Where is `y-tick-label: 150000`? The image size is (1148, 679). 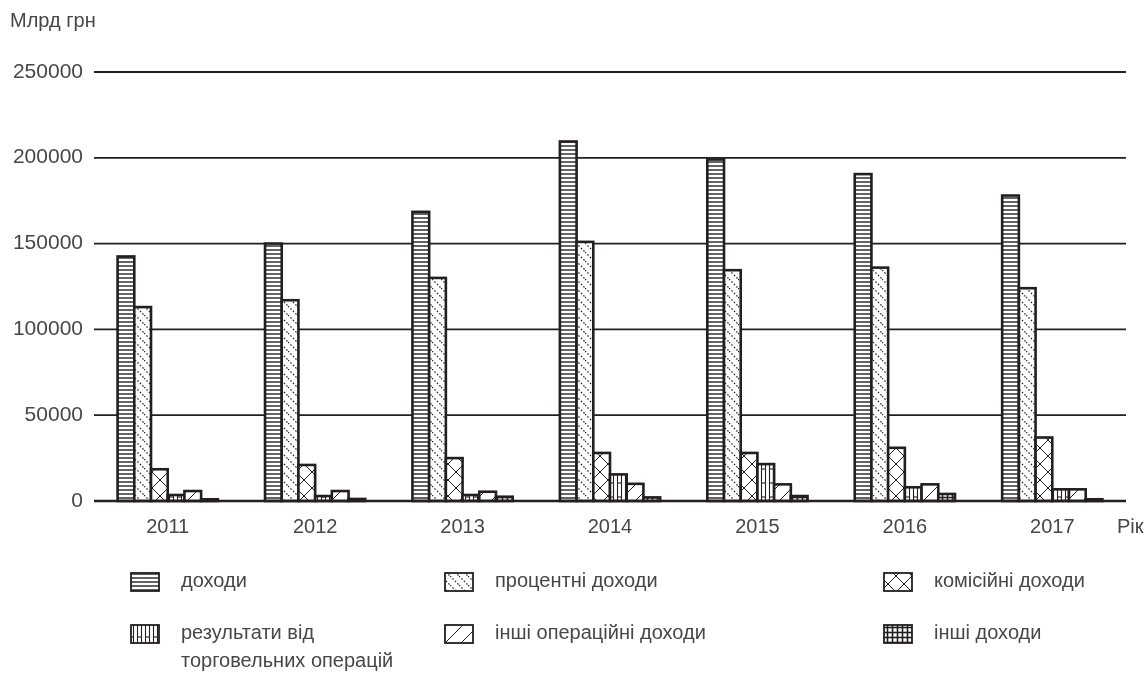
y-tick-label: 150000 is located at coordinates (47, 242).